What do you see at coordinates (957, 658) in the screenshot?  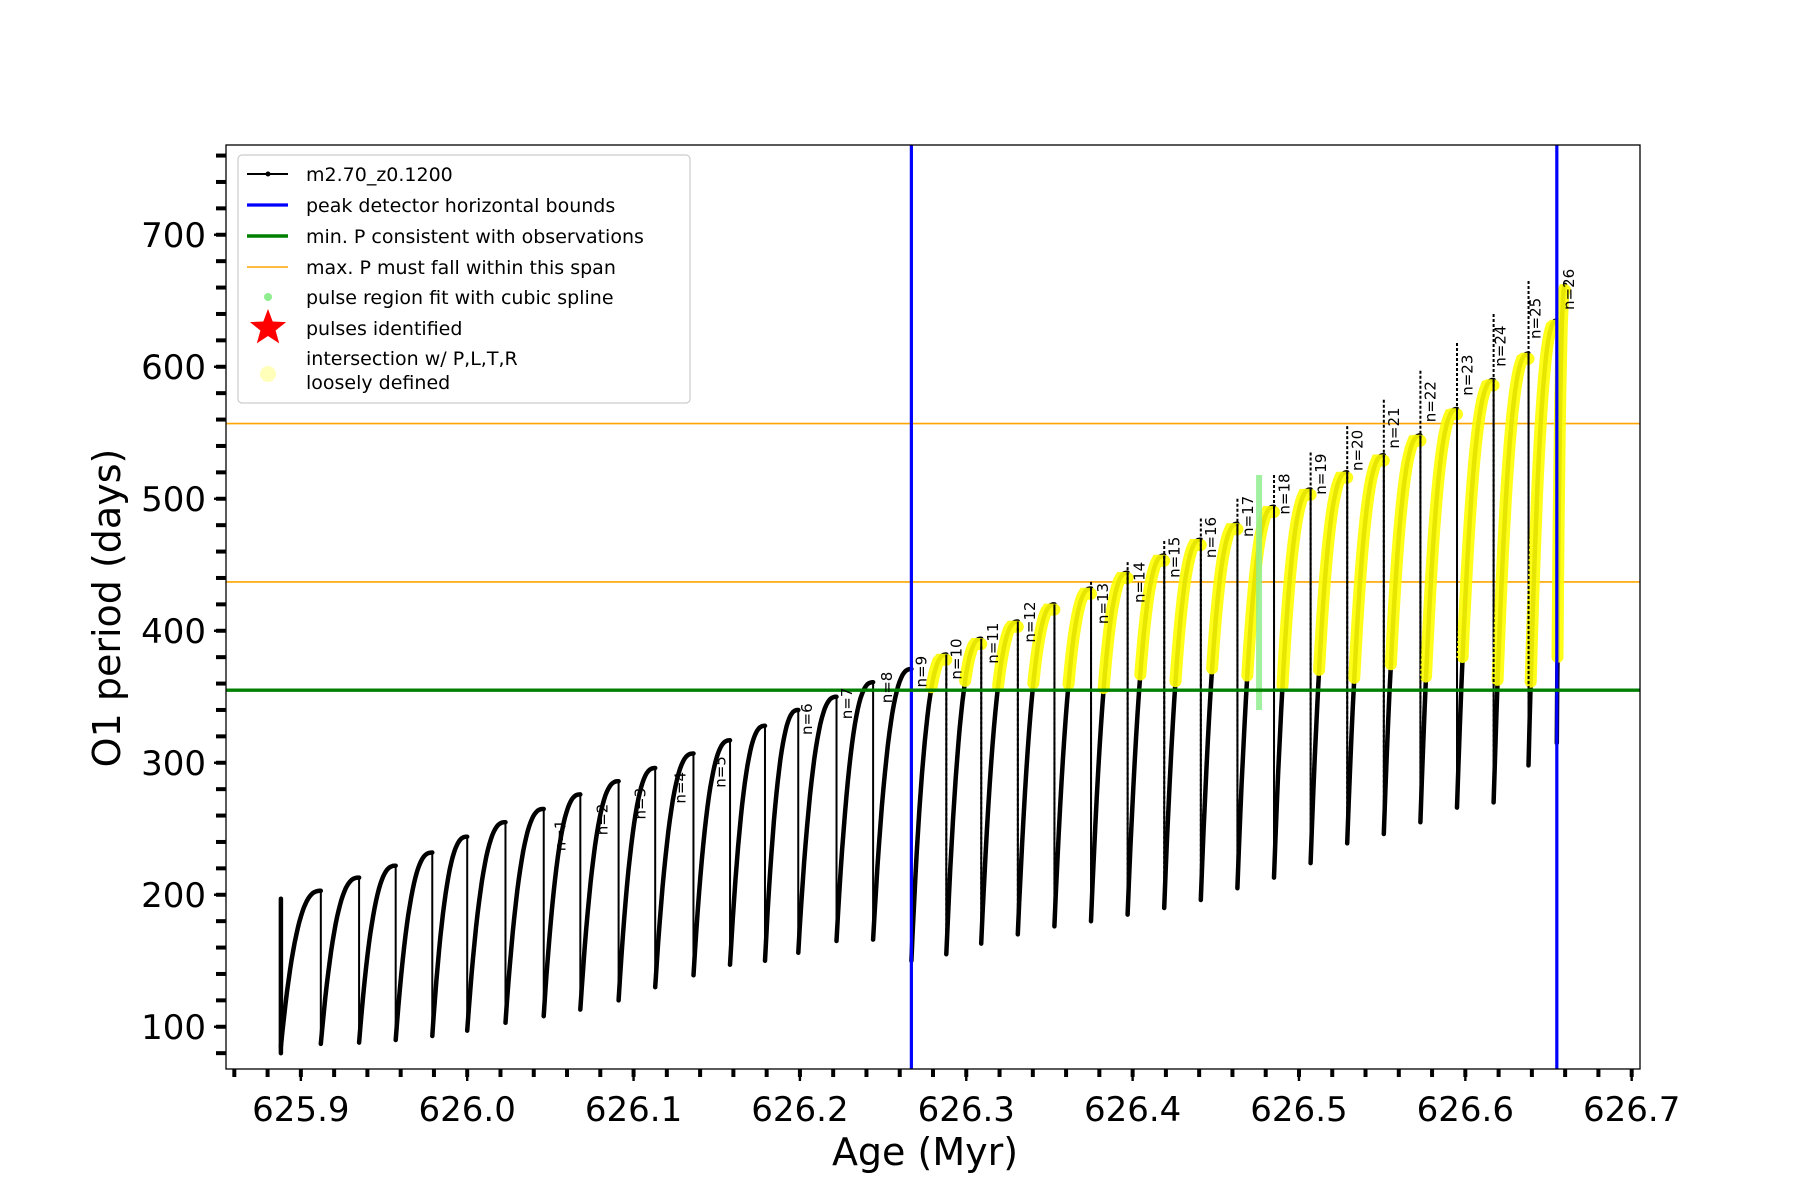 I see `pulse-label: n=10` at bounding box center [957, 658].